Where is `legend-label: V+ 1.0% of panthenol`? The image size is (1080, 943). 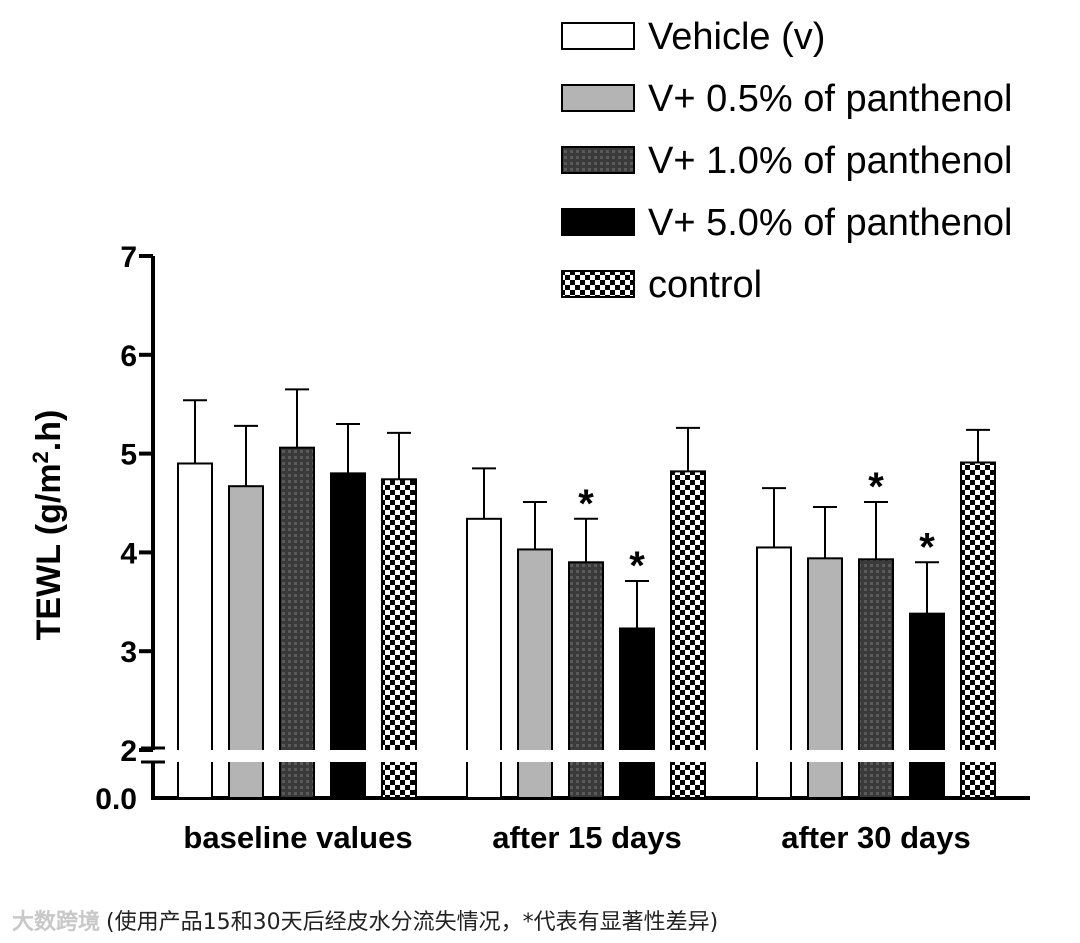
legend-label: V+ 1.0% of panthenol is located at coordinates (830, 161).